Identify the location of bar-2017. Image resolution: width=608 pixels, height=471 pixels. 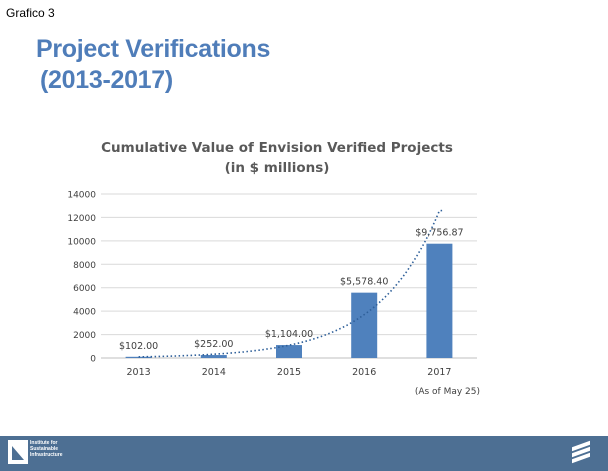
(439, 300).